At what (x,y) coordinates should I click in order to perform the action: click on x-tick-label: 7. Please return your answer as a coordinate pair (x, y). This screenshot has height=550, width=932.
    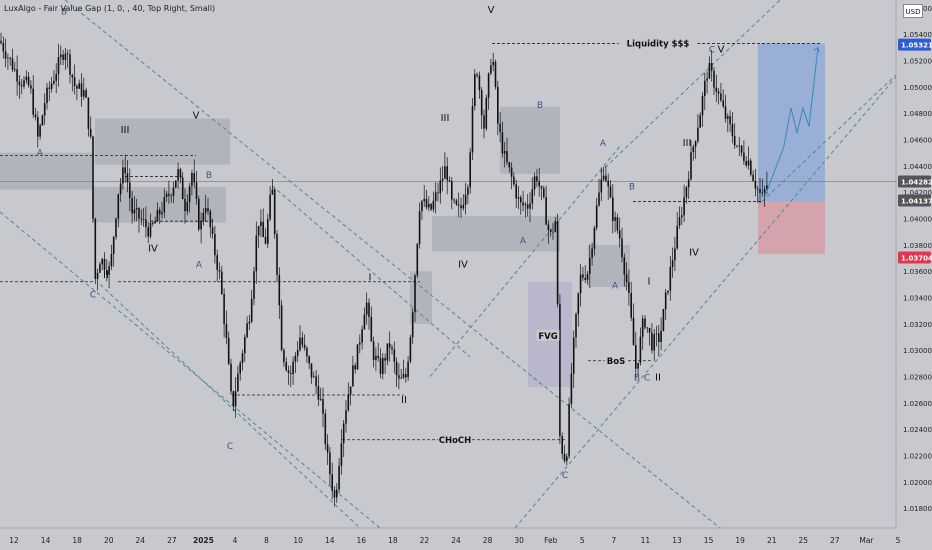
    Looking at the image, I should click on (613, 540).